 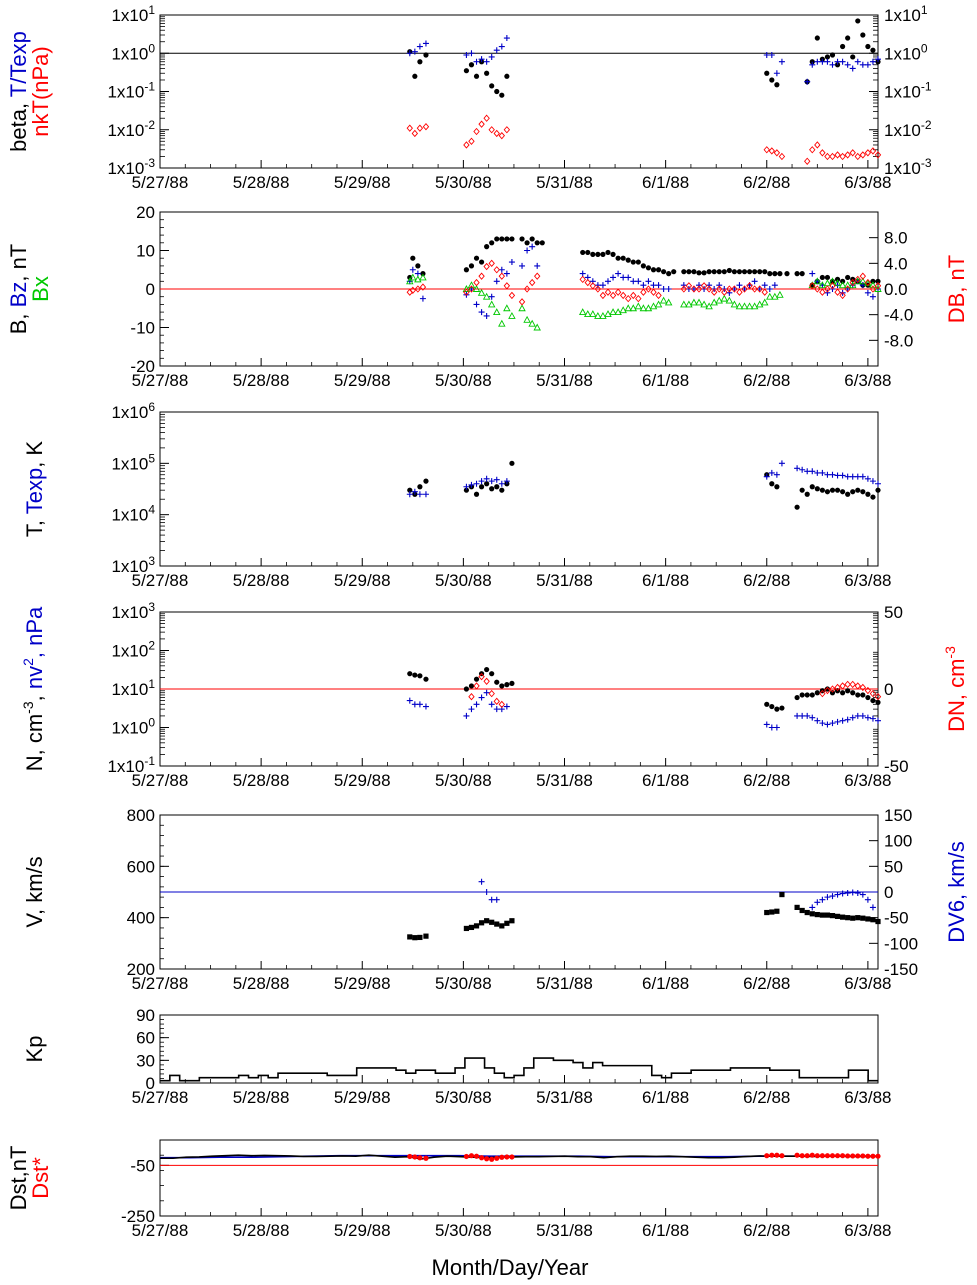 I want to click on x-tick-label: 5/30/88, so click(x=463, y=580).